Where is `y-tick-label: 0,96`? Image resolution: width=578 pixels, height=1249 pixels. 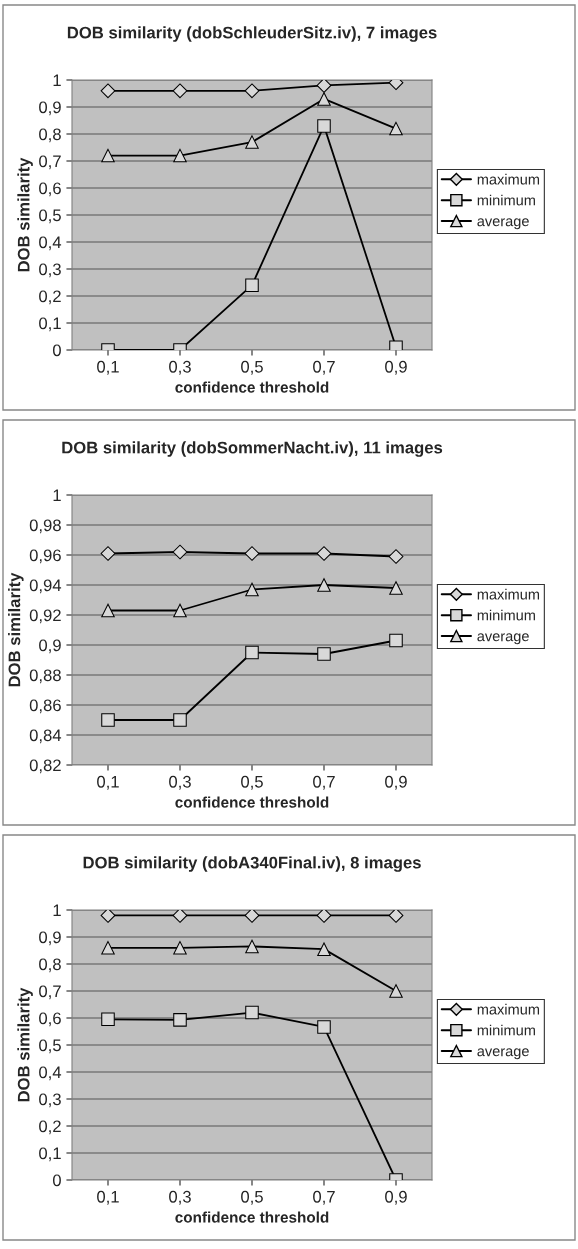
y-tick-label: 0,96 is located at coordinates (45, 556).